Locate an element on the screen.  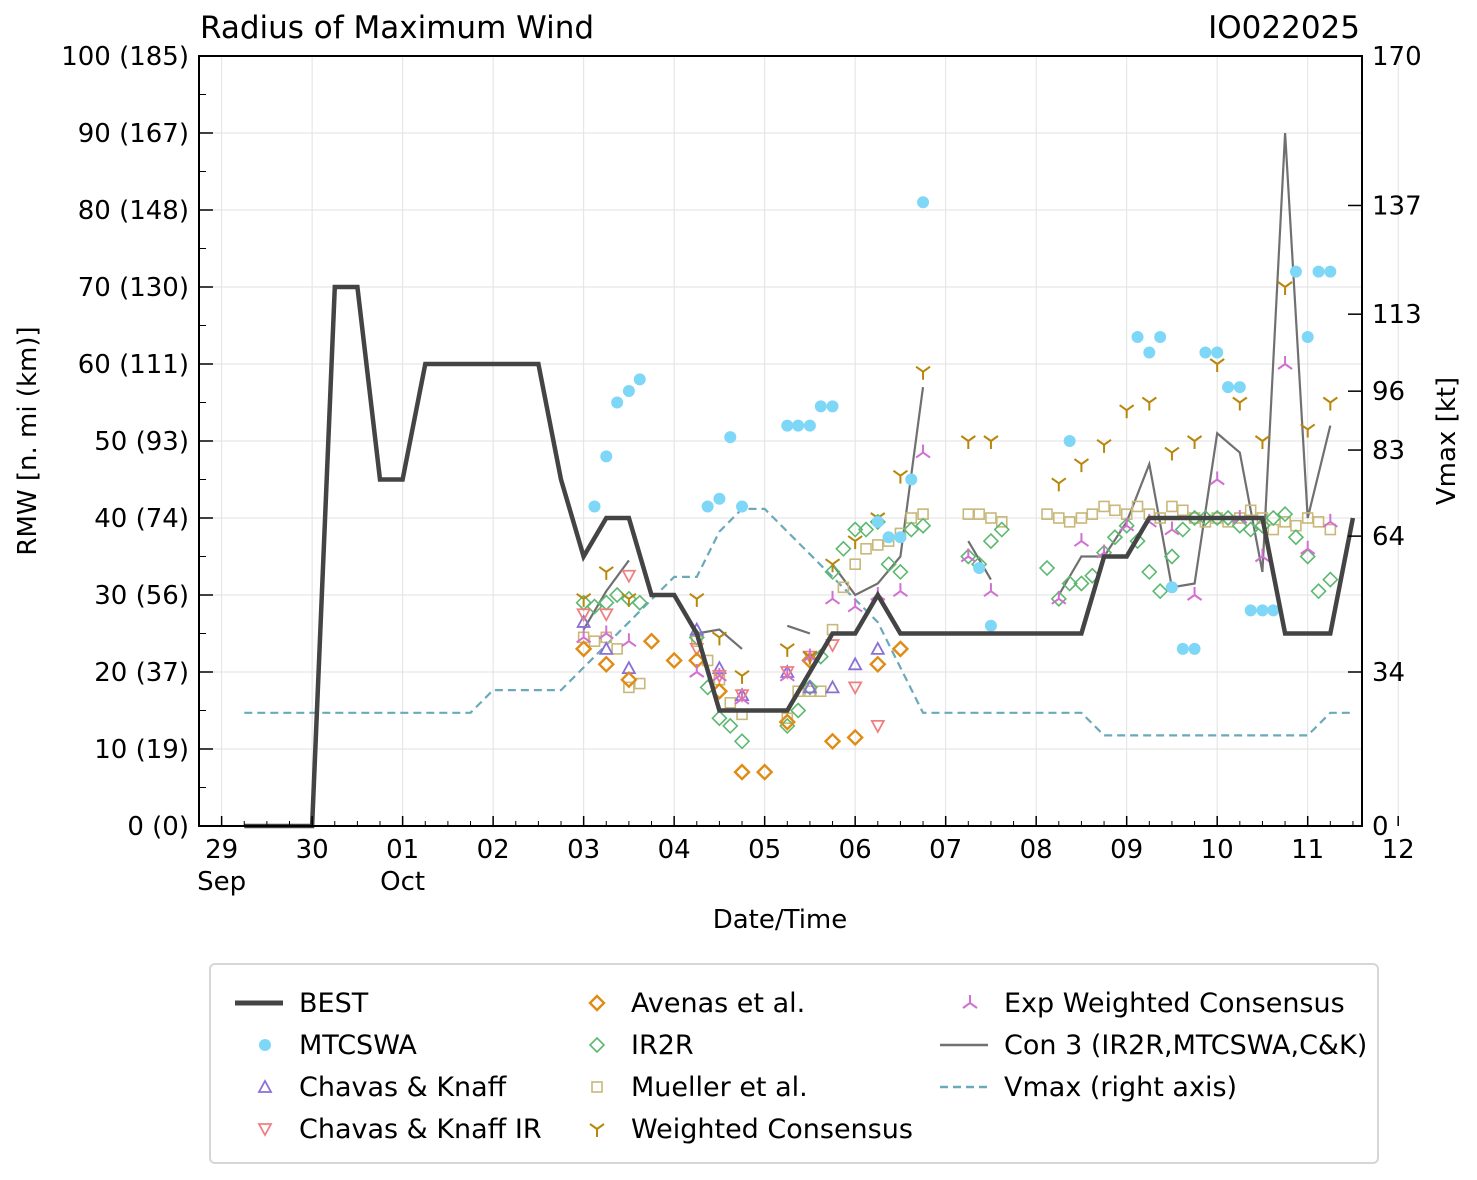
x-tick-label: 06 is located at coordinates (855, 850).